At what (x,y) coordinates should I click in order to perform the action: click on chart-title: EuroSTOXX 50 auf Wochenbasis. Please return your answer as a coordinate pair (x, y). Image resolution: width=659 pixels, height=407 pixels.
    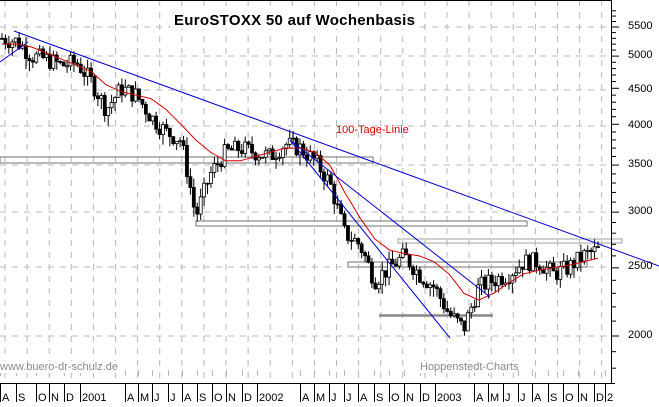
    Looking at the image, I should click on (295, 20).